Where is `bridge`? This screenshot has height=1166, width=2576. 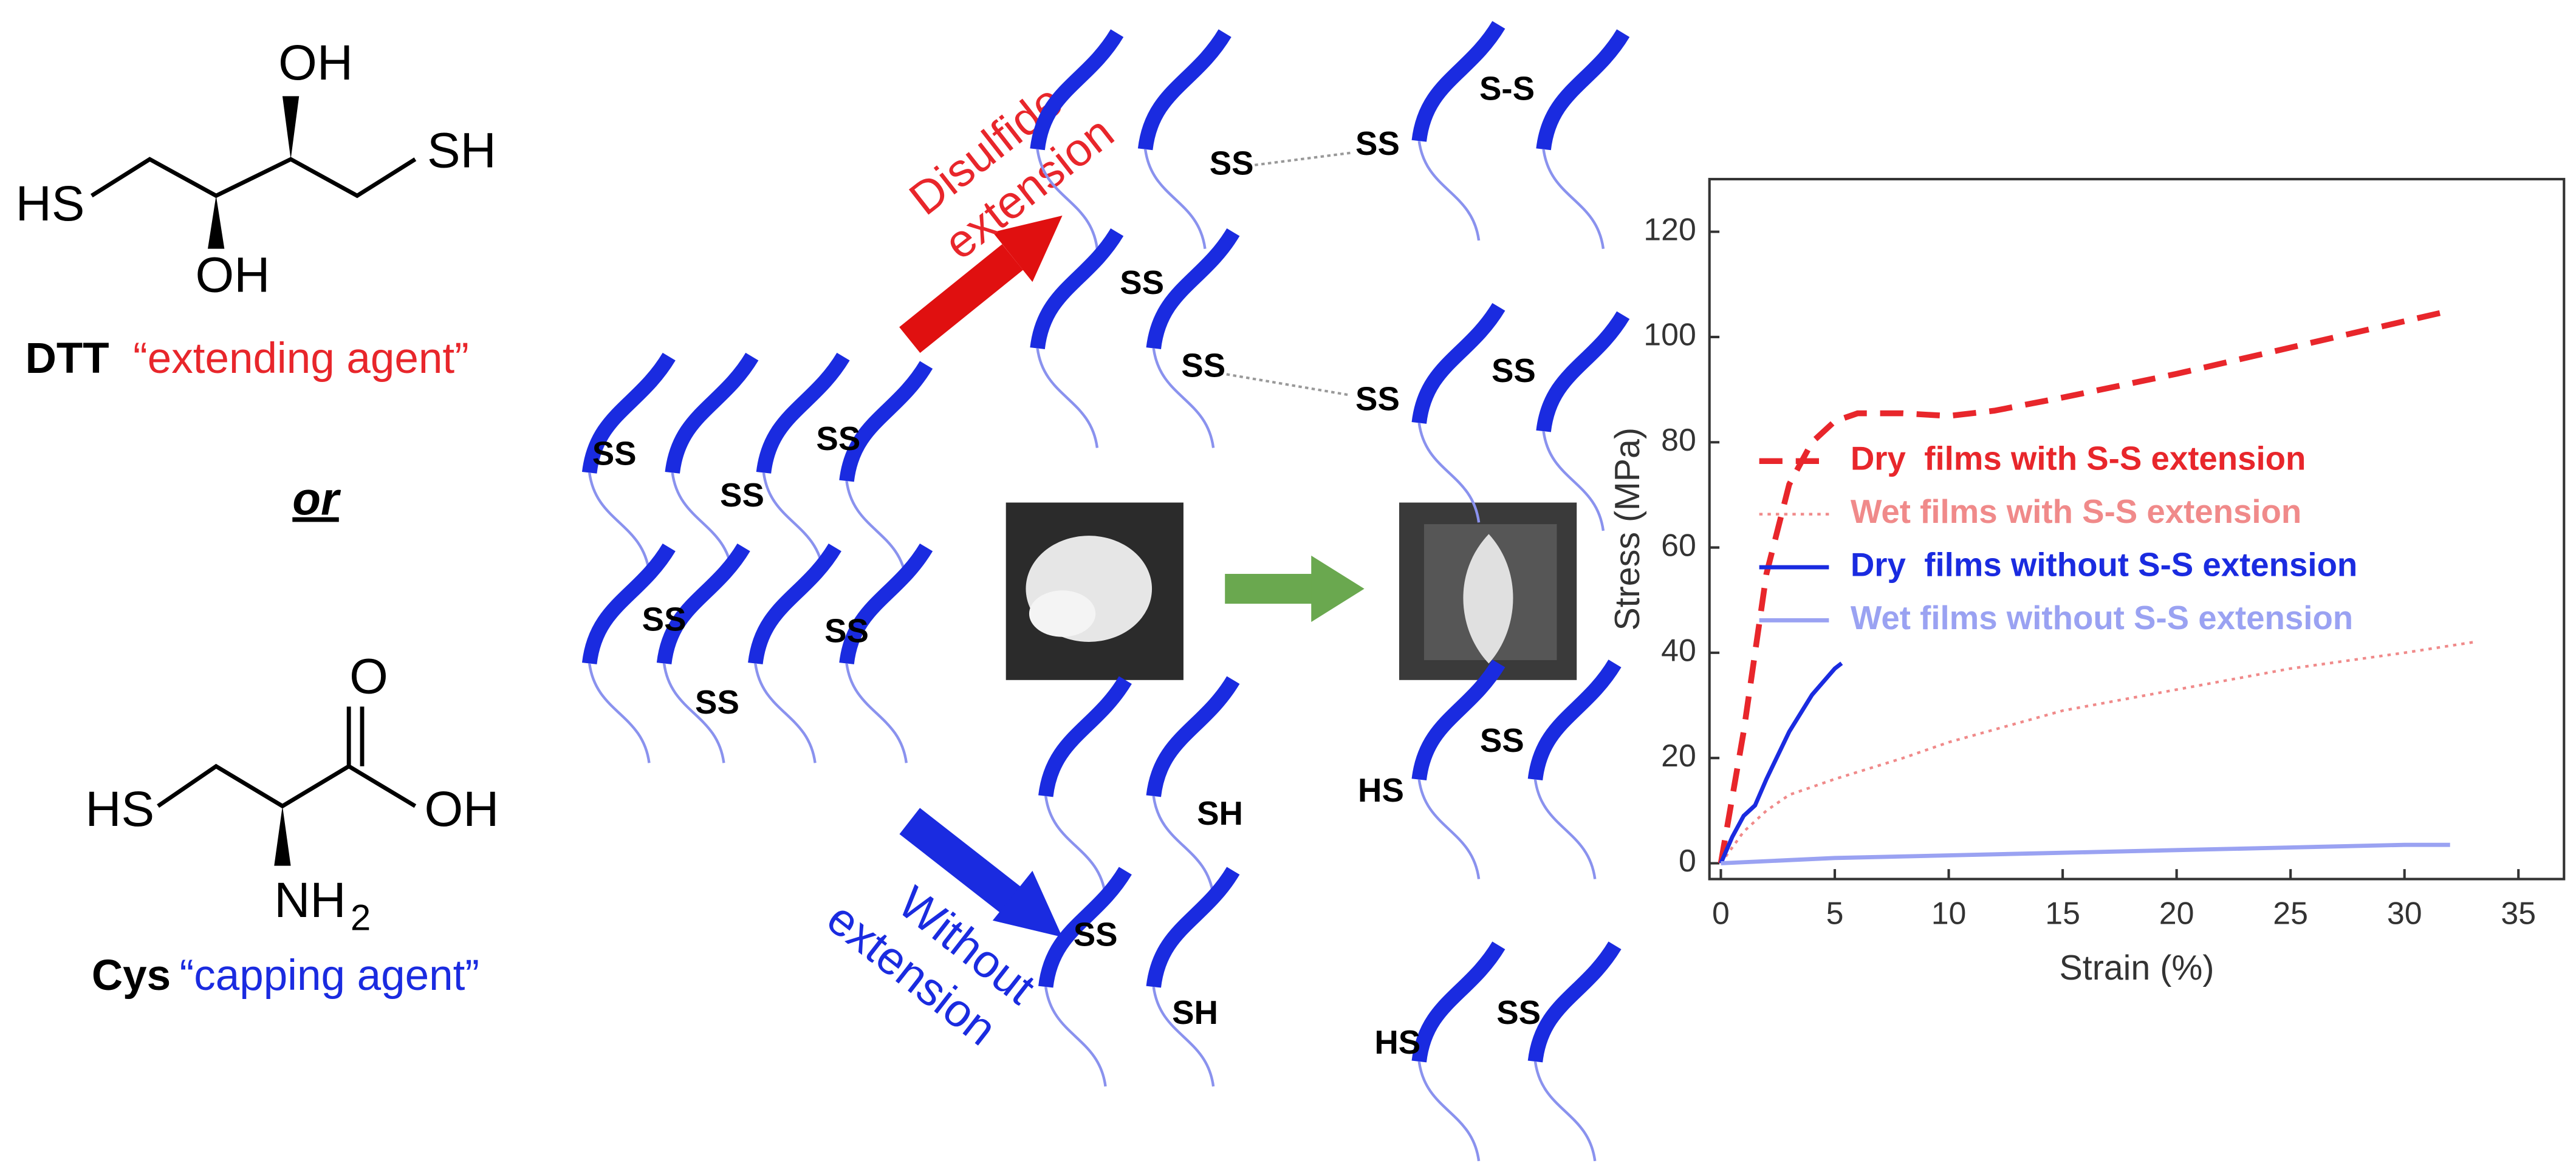
bridge is located at coordinates (1283, 385).